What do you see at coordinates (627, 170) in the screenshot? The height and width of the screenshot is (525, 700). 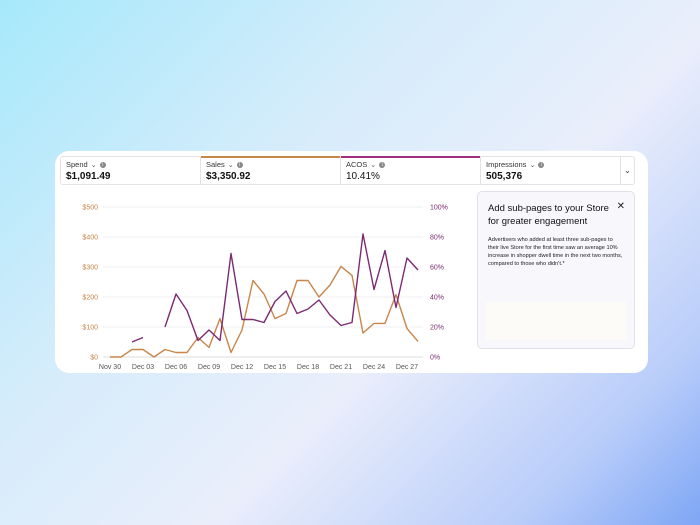 I see `expand-metrics-chevron-icon: ⌄` at bounding box center [627, 170].